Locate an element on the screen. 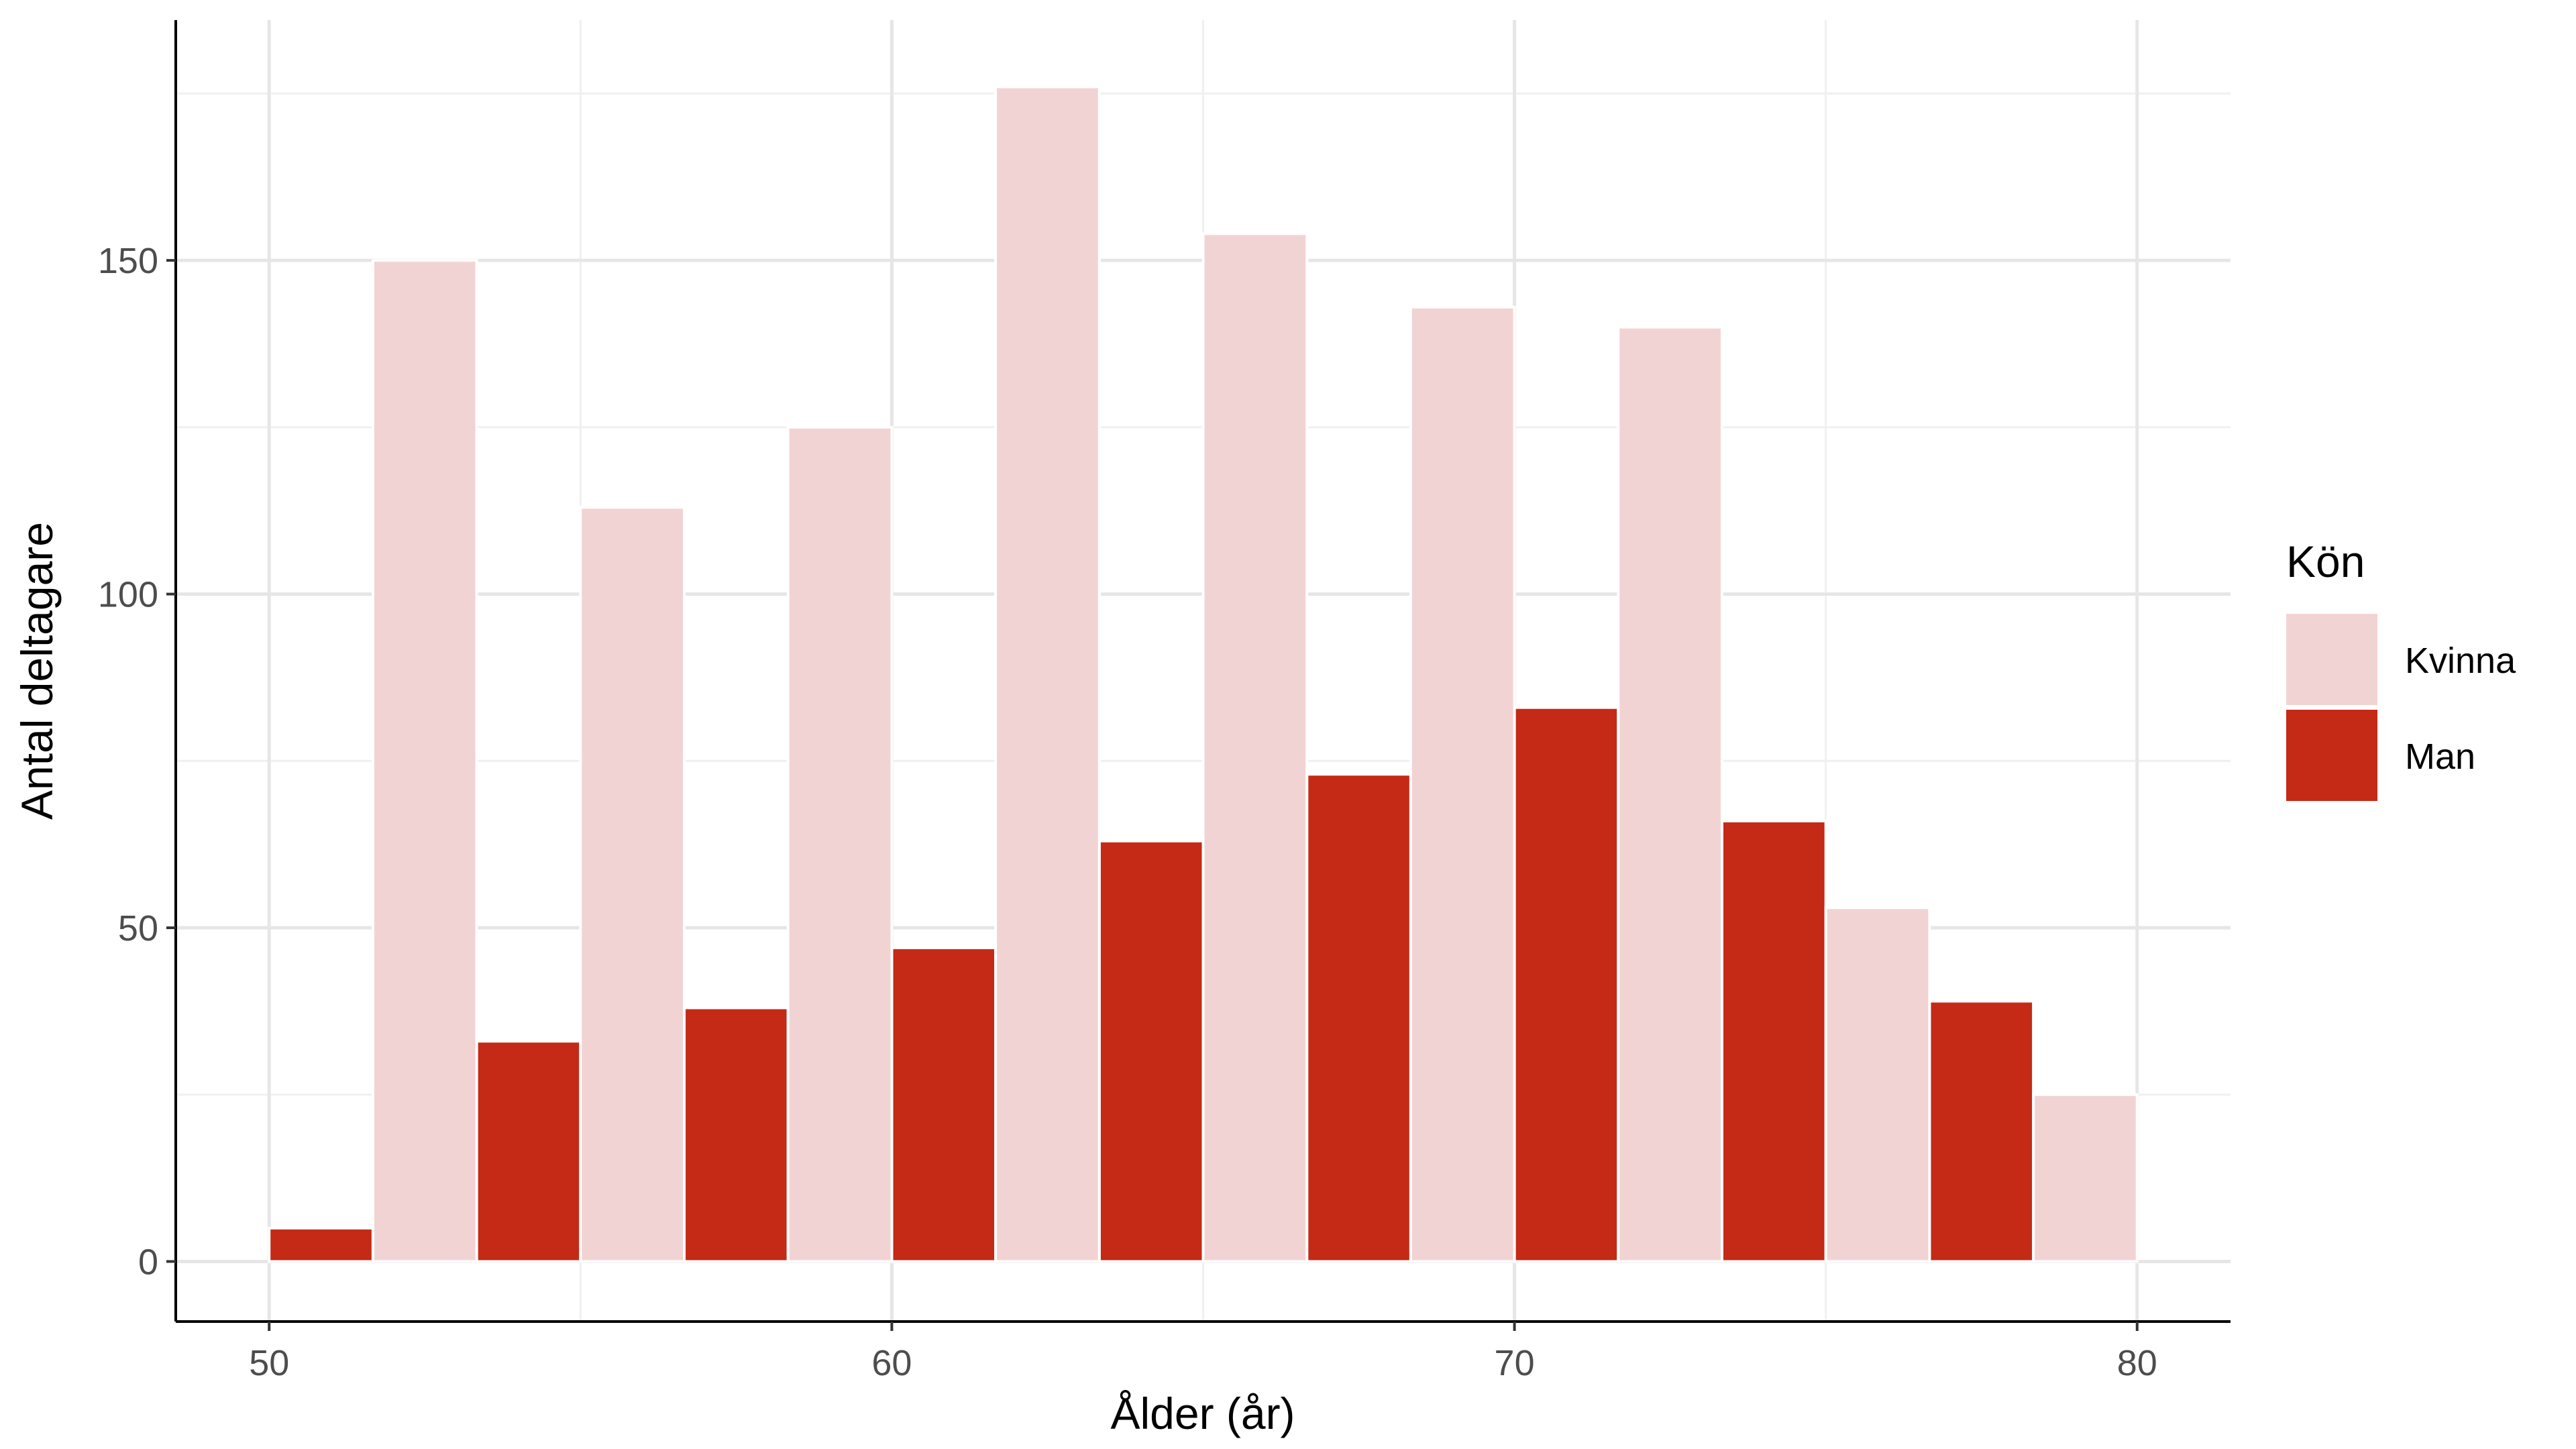 This screenshot has height=1449, width=2576. y-tick-label: 150 is located at coordinates (128, 261).